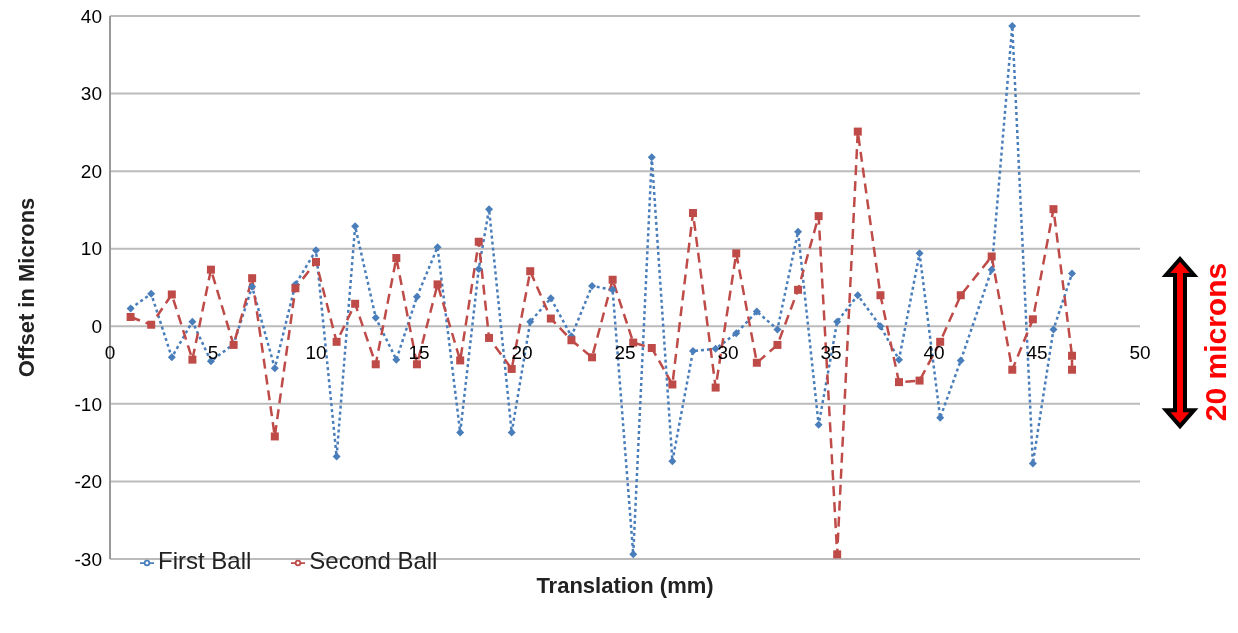 Image resolution: width=1238 pixels, height=633 pixels. I want to click on text: 20 microns, so click(1215, 343).